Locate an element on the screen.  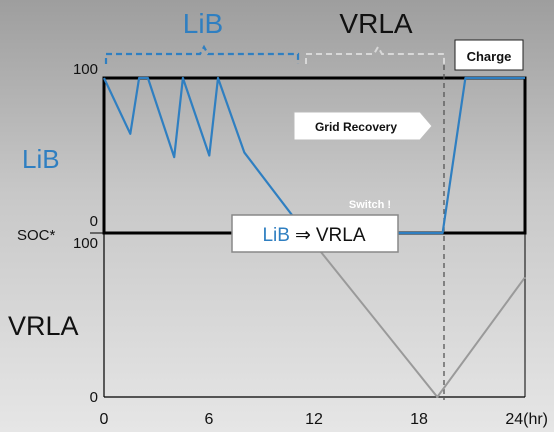
vrla-ytick-100: 100 is located at coordinates (85, 243).